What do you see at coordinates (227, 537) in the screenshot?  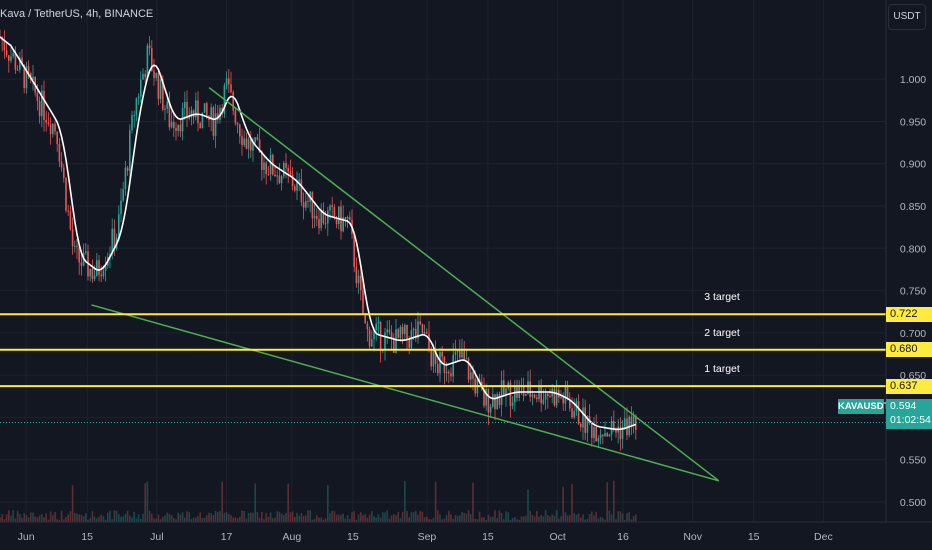 I see `time-tick-label: 17` at bounding box center [227, 537].